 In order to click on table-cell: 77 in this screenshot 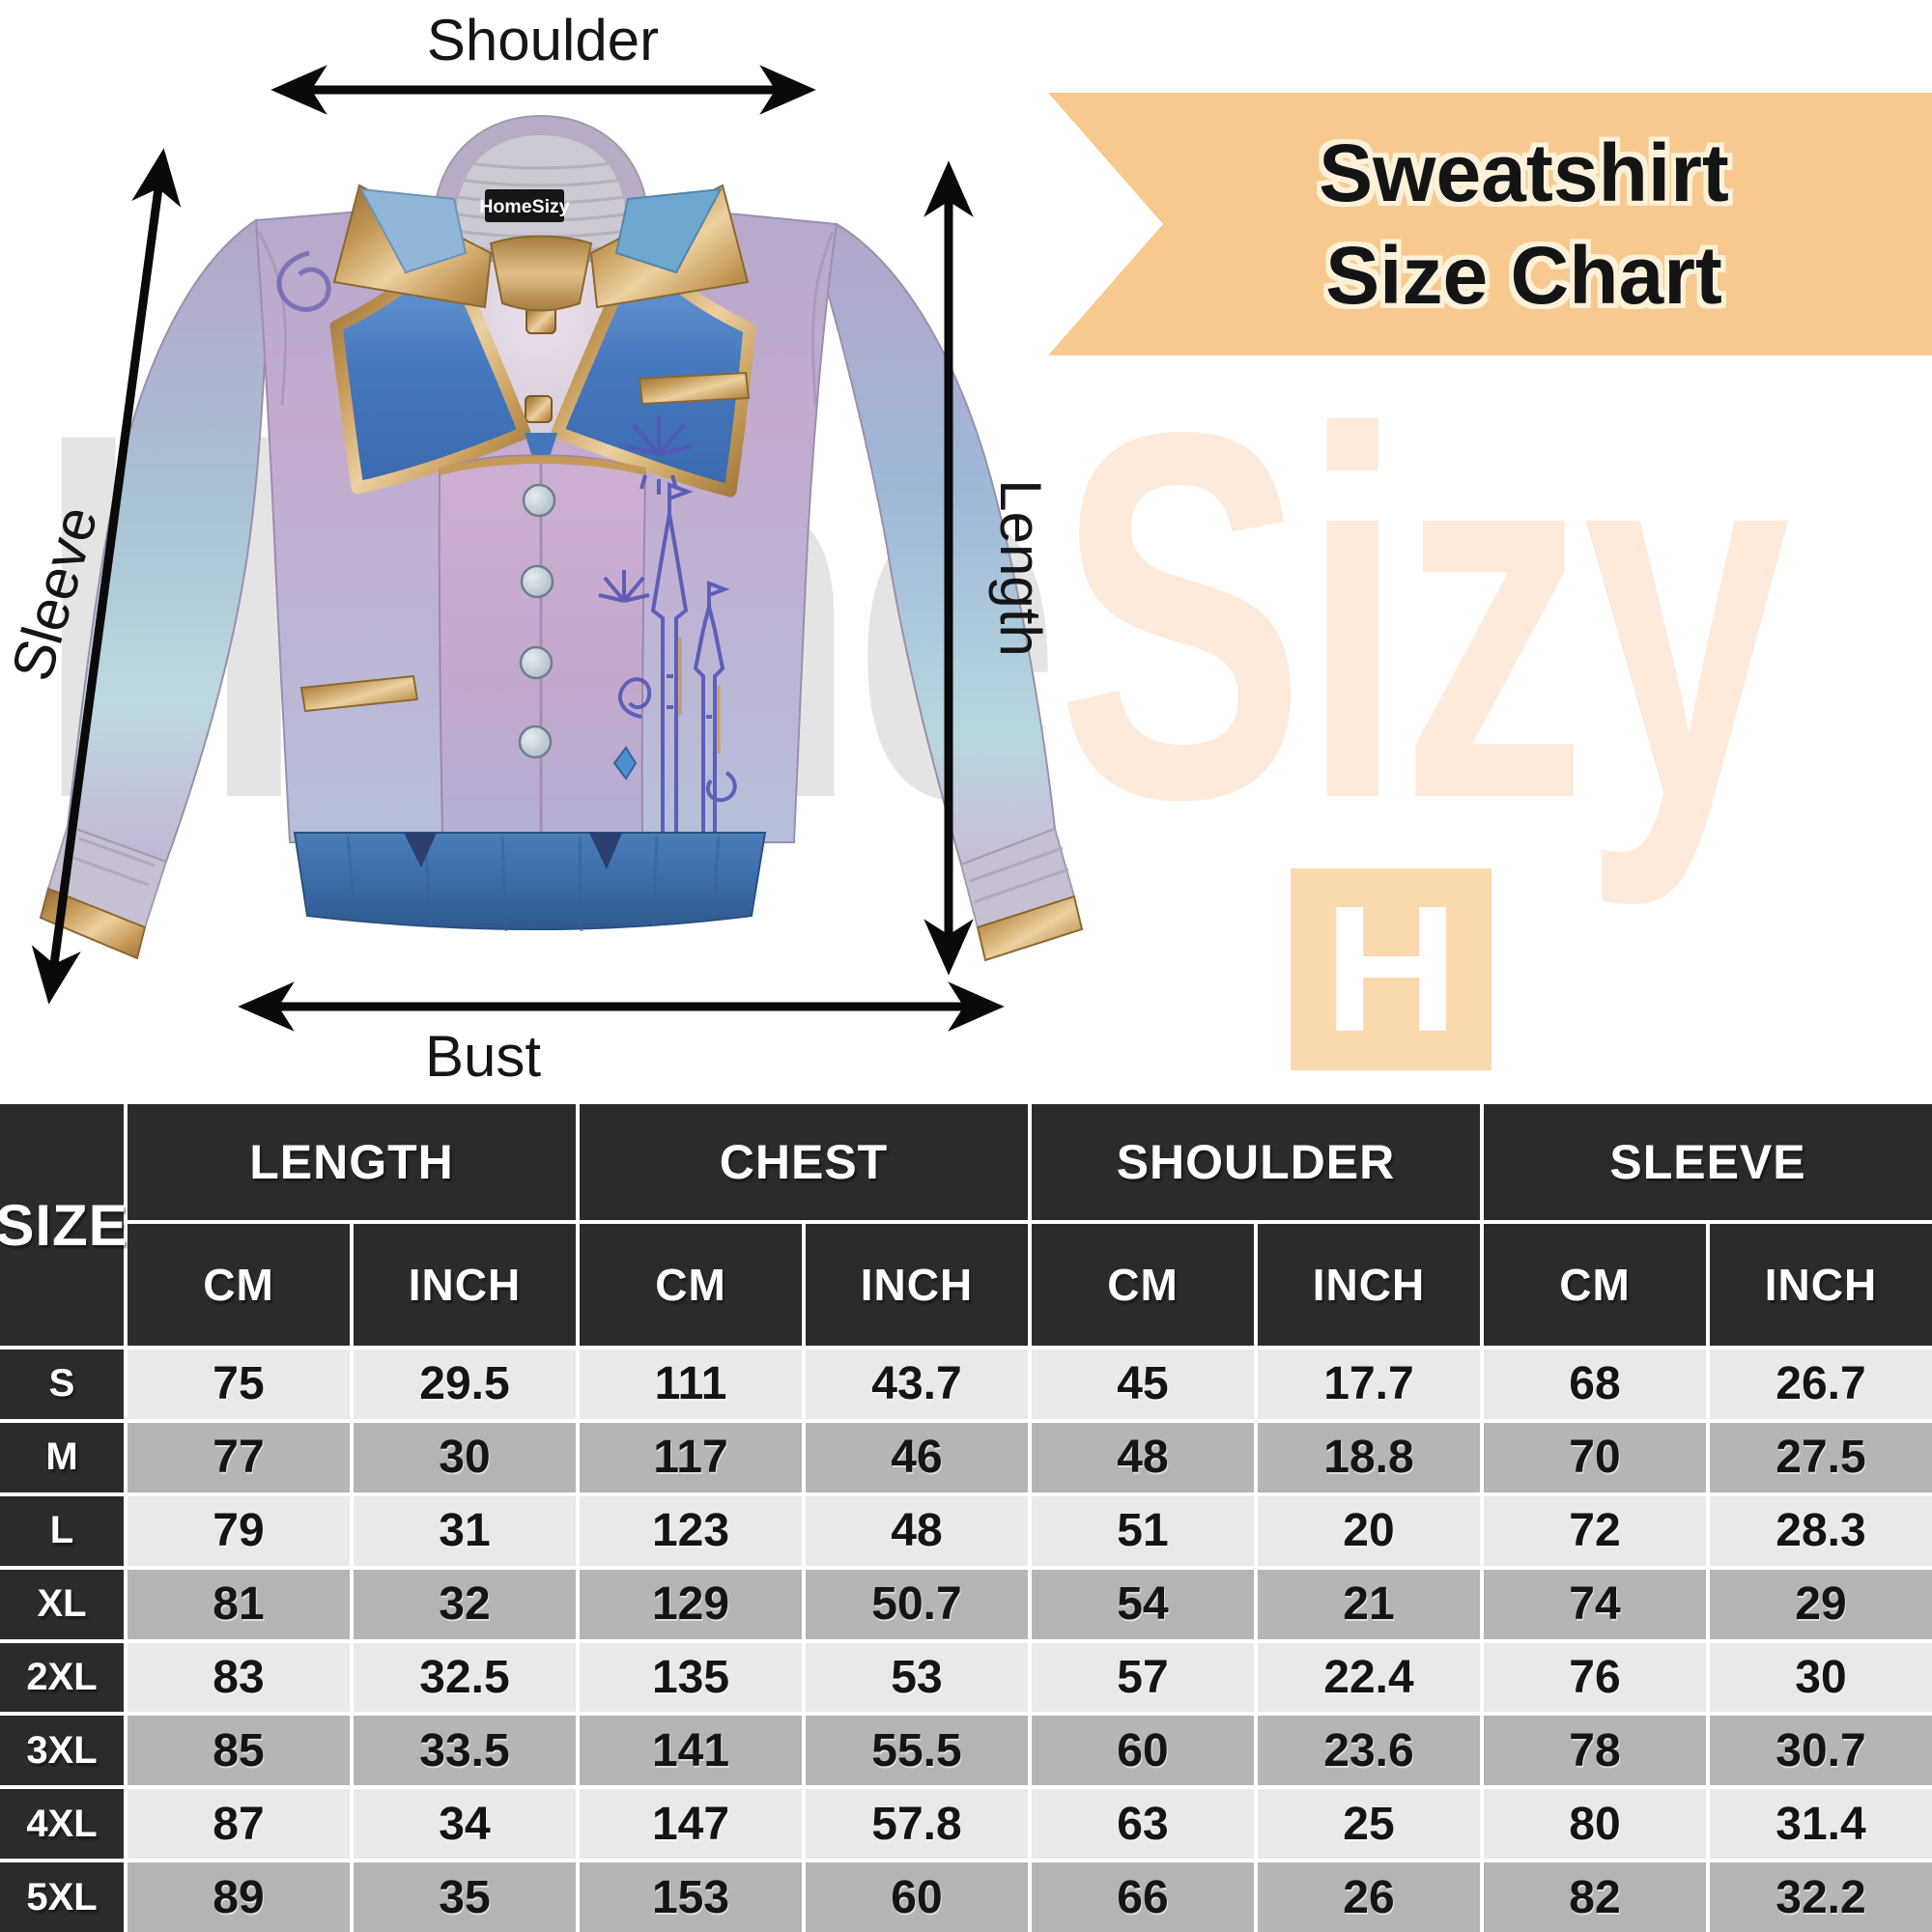, I will do `click(239, 1457)`.